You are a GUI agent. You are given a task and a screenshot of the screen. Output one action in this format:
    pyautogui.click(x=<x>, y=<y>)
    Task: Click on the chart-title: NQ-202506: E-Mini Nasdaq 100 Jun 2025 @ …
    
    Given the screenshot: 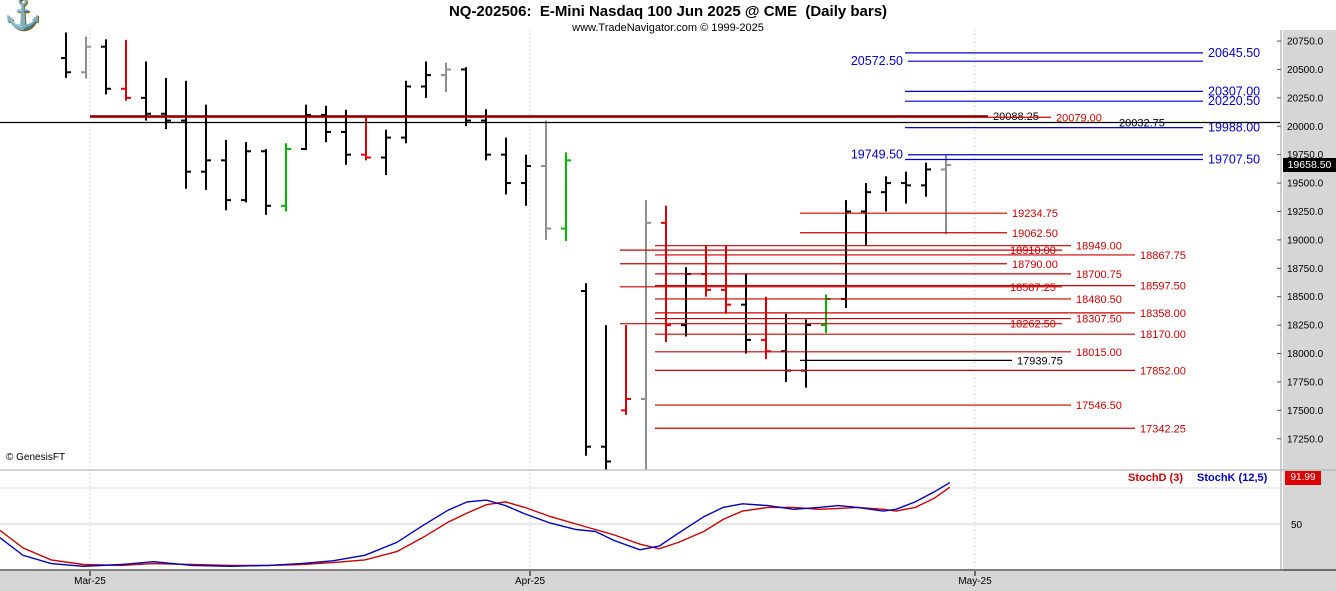 What is the action you would take?
    pyautogui.click(x=668, y=11)
    